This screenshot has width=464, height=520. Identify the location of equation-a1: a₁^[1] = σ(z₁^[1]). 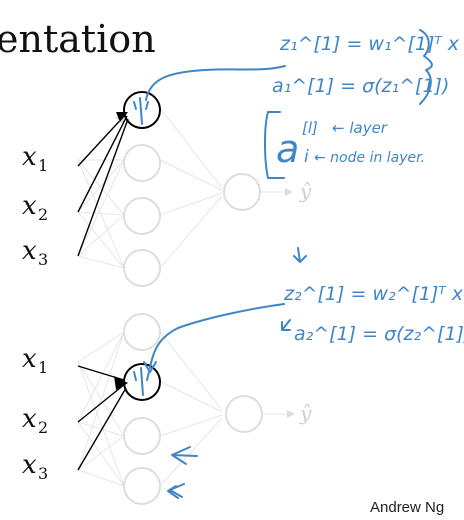
(360, 86).